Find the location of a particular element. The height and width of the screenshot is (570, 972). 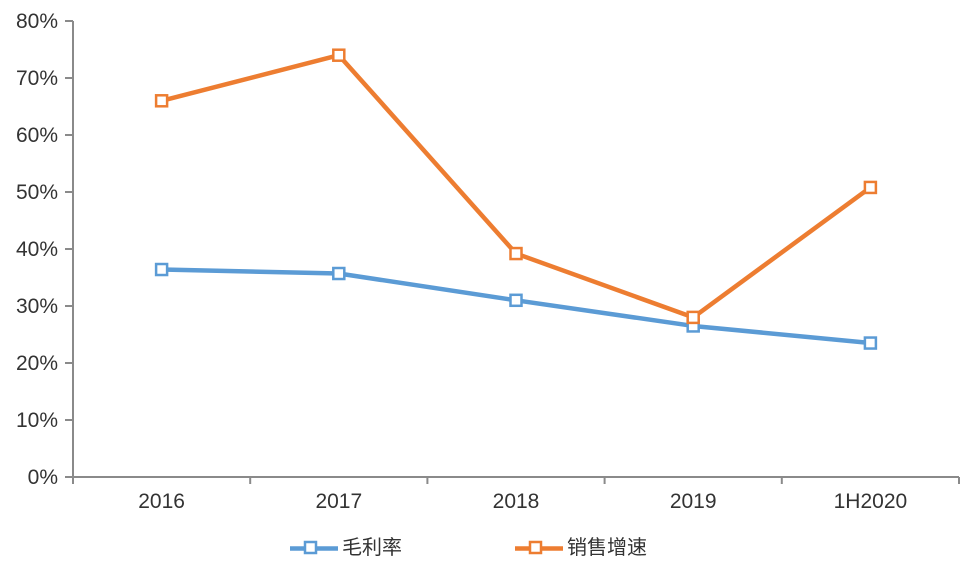

legend: 毛利率 销售增速 is located at coordinates (486, 548).